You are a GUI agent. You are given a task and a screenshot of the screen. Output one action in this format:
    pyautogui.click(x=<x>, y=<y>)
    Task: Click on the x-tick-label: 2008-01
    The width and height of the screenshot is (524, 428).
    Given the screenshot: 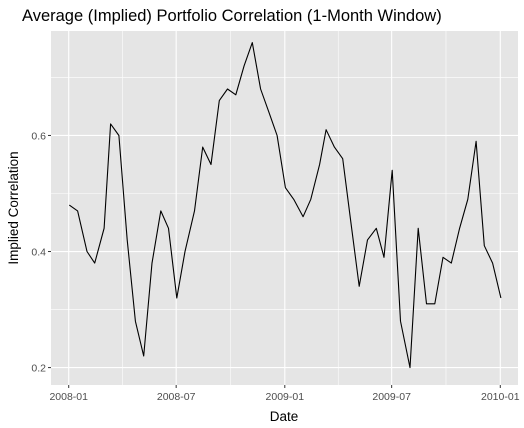 What is the action you would take?
    pyautogui.click(x=68, y=397)
    